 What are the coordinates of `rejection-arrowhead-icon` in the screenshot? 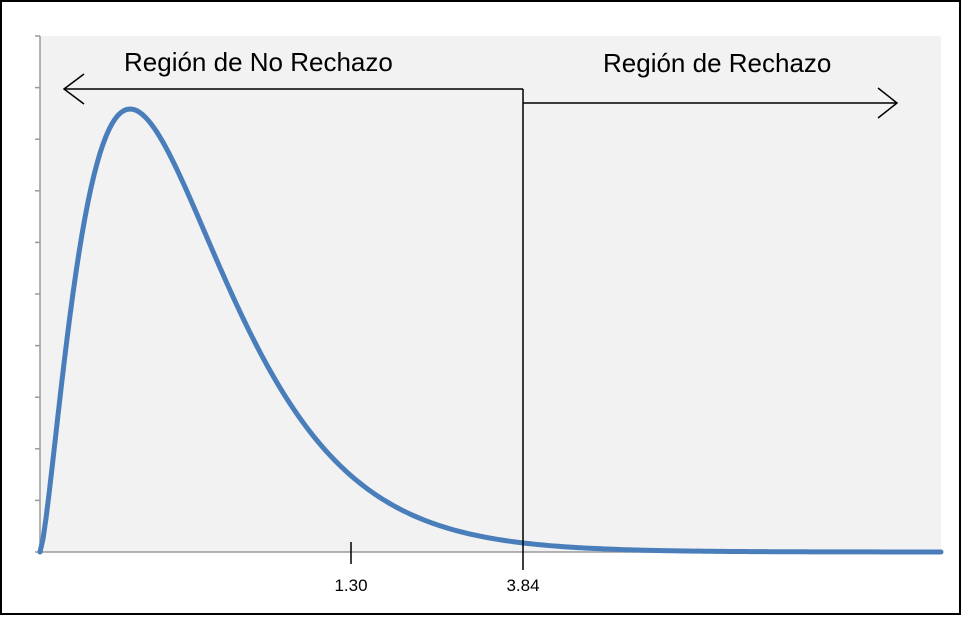 It's located at (888, 103).